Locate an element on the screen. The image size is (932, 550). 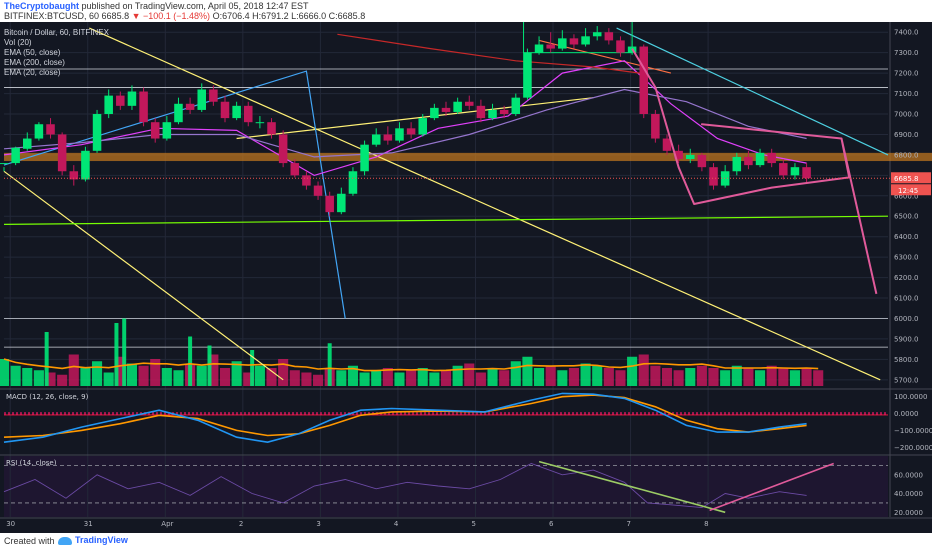
ema-line is located at coordinates (488, 53).